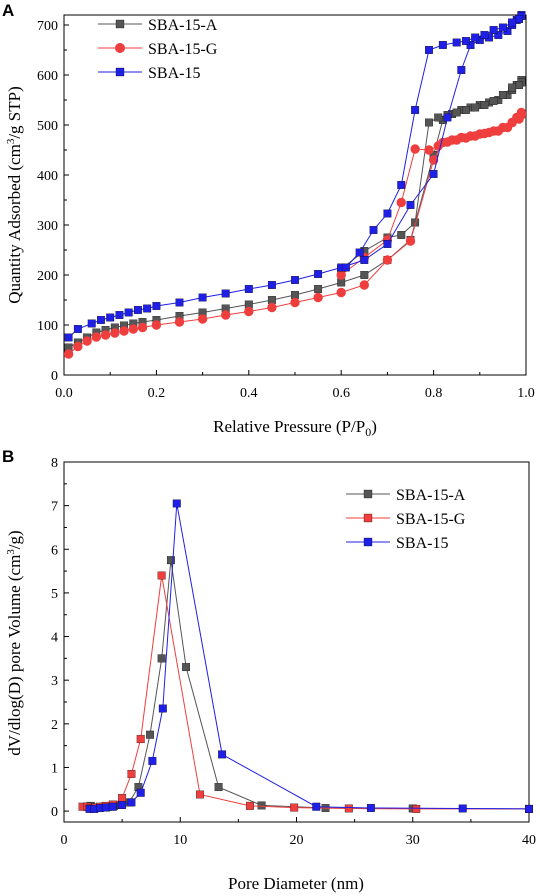 The image size is (540, 896). What do you see at coordinates (14, 642) in the screenshot?
I see `panel-b-y-axis-title: dV/dlog(D) pore Volume (cm3/g)` at bounding box center [14, 642].